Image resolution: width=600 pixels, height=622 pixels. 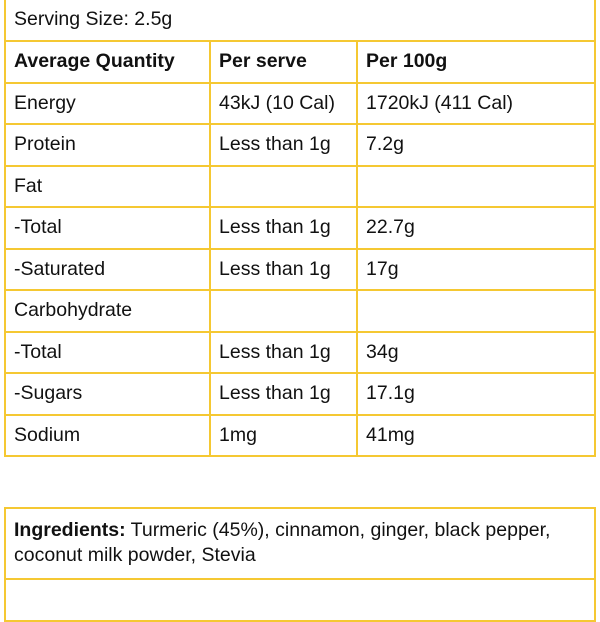 I want to click on nutrient-name: Sodium, so click(x=107, y=435).